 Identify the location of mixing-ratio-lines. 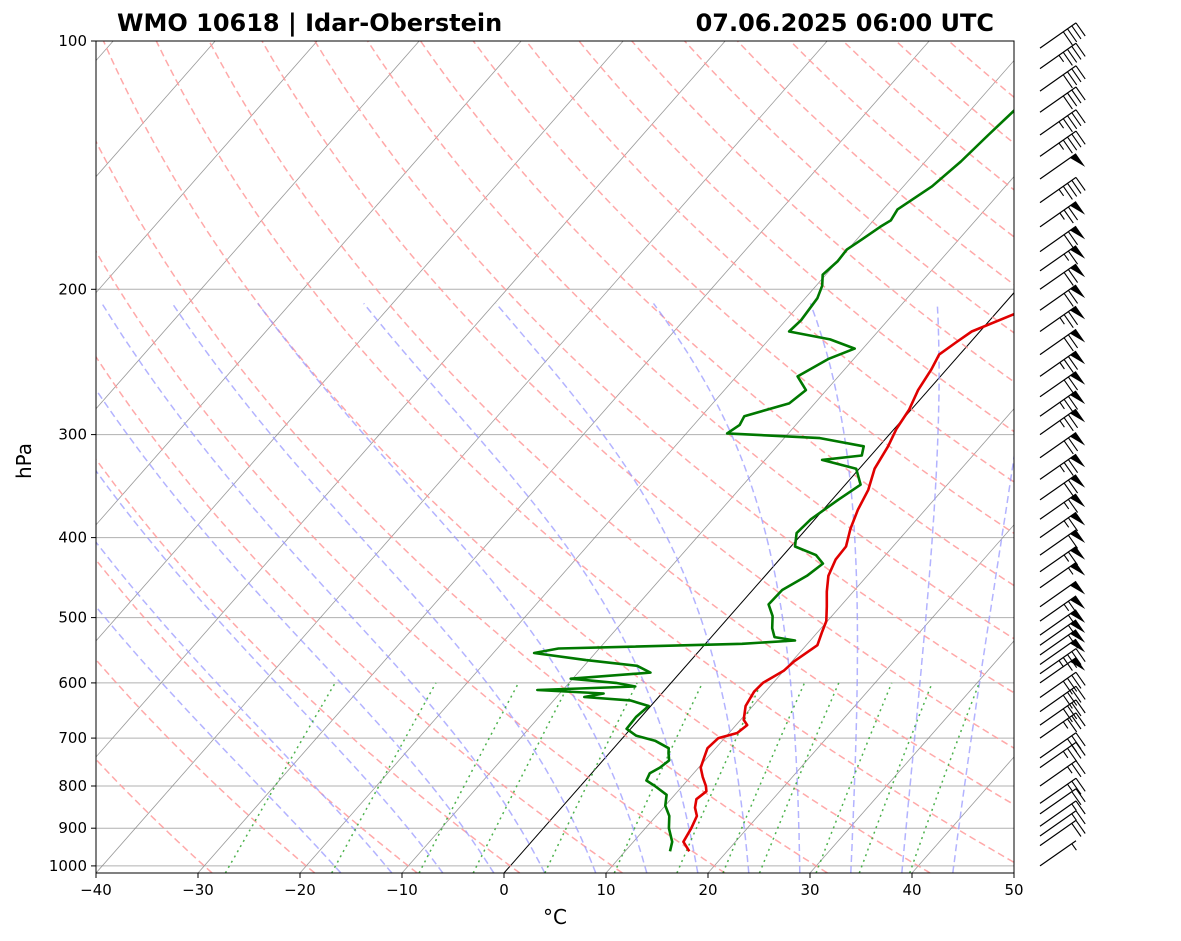
(602, 777).